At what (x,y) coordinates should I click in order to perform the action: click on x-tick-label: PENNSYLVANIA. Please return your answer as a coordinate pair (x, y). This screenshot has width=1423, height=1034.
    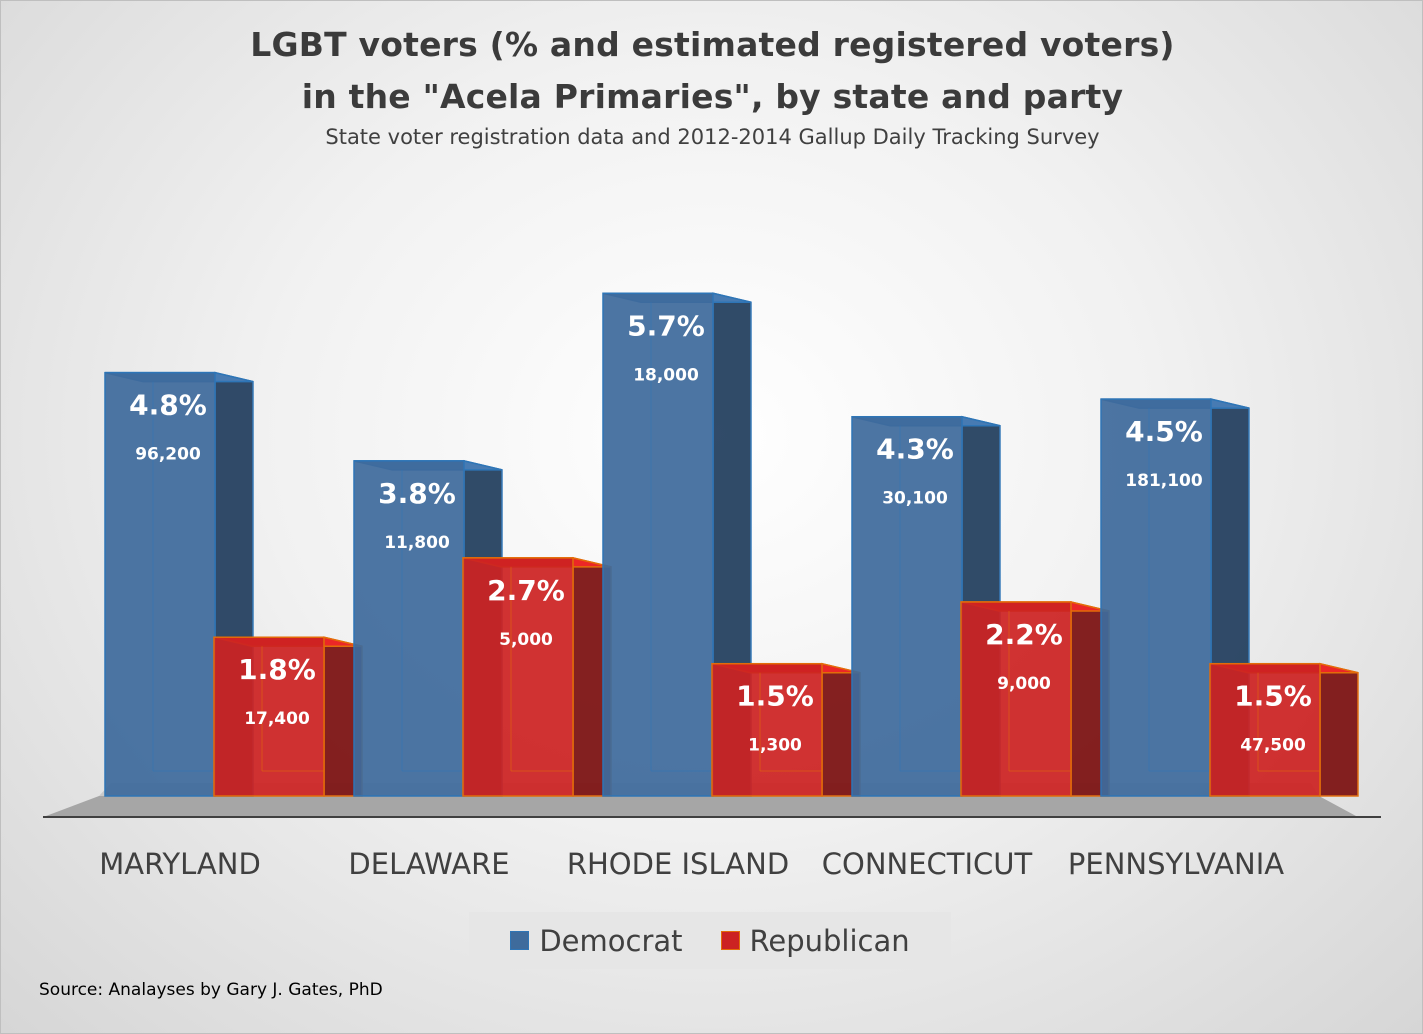
    Looking at the image, I should click on (1176, 864).